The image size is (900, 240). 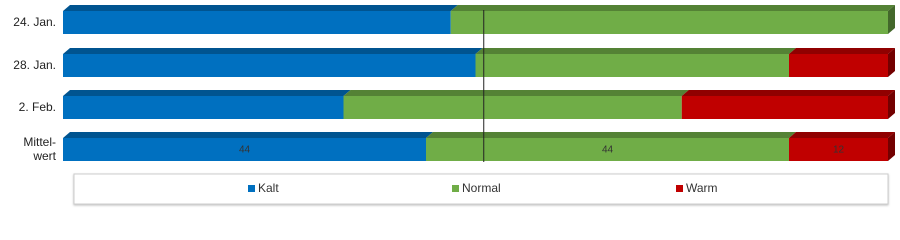 What do you see at coordinates (39, 149) in the screenshot?
I see `category-label: Mittel- wert` at bounding box center [39, 149].